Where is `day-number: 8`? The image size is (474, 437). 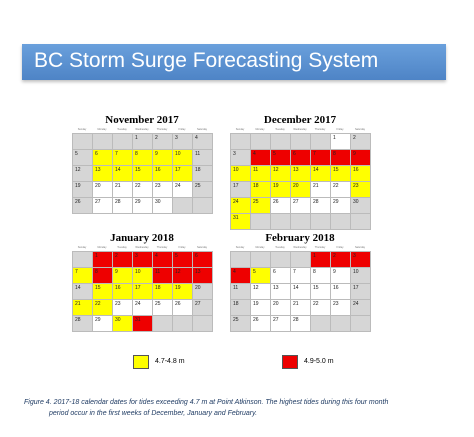
day-number: 8 is located at coordinates (136, 154).